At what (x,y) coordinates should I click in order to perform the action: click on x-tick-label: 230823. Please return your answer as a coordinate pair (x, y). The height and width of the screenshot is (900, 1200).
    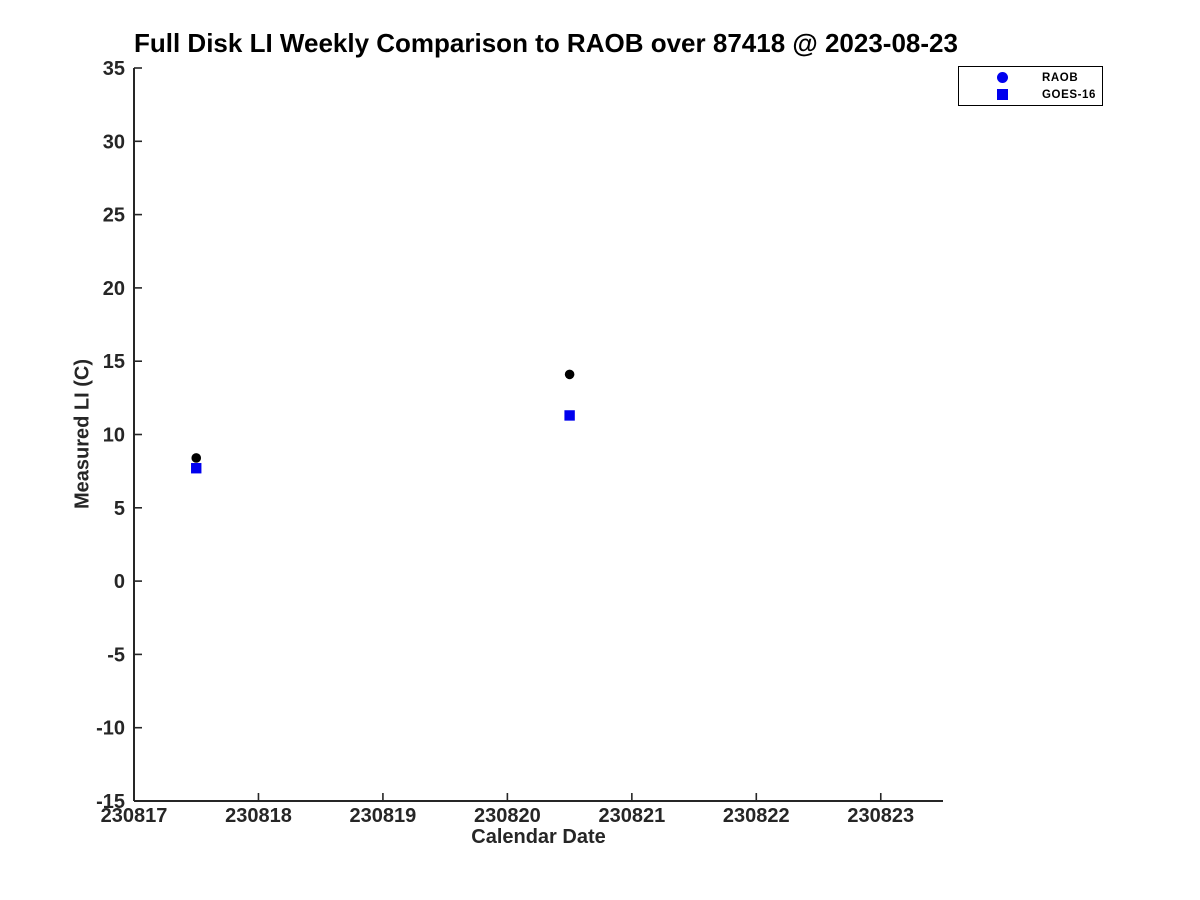
    Looking at the image, I should click on (880, 816).